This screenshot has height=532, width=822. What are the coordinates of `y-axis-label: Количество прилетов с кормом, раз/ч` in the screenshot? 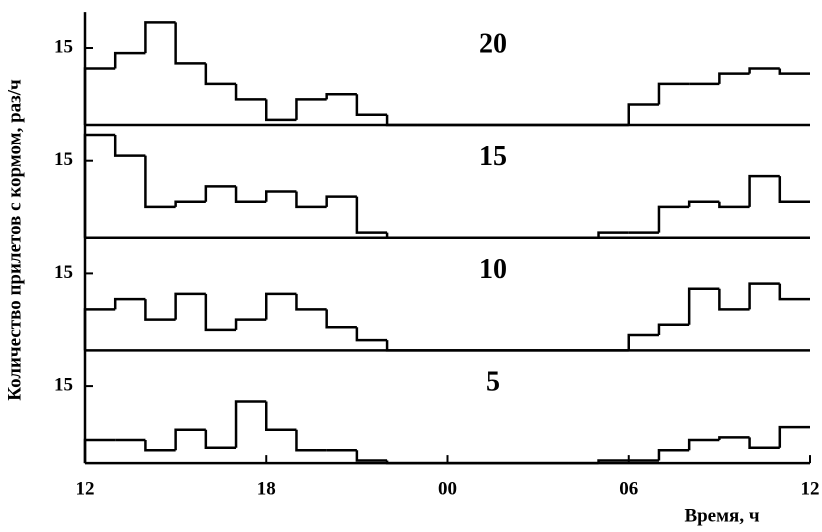 It's located at (14, 240).